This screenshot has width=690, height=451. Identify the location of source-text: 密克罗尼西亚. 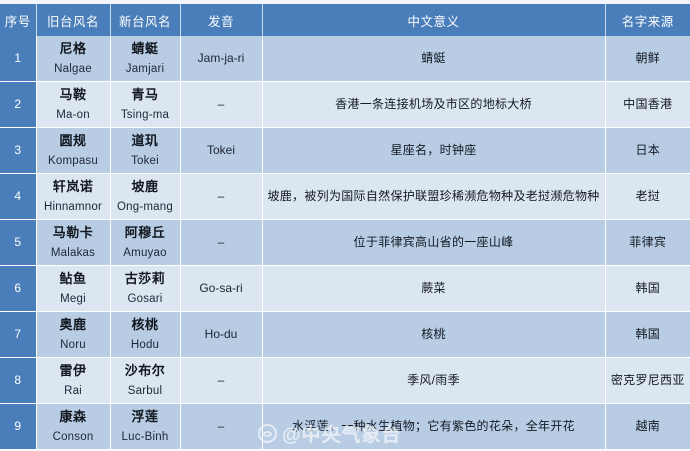
(647, 379).